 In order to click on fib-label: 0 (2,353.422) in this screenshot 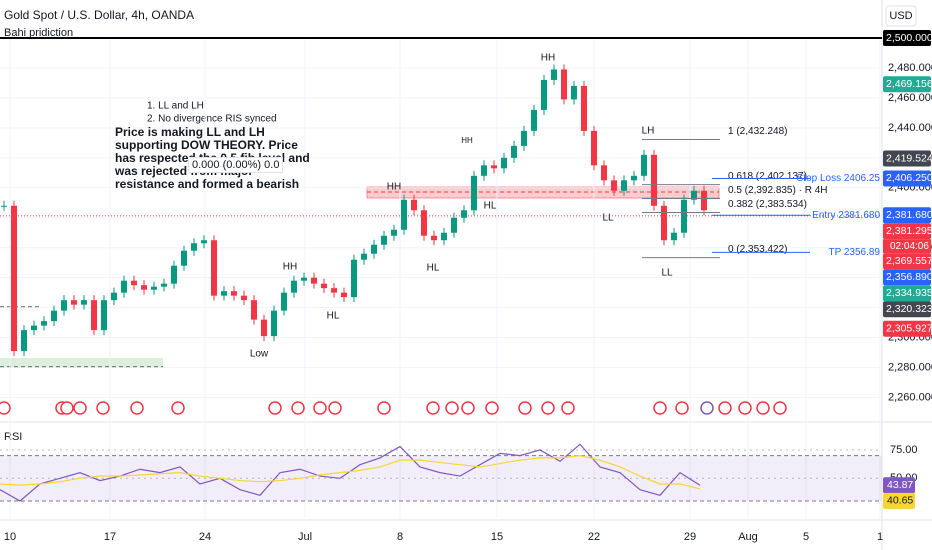, I will do `click(758, 249)`.